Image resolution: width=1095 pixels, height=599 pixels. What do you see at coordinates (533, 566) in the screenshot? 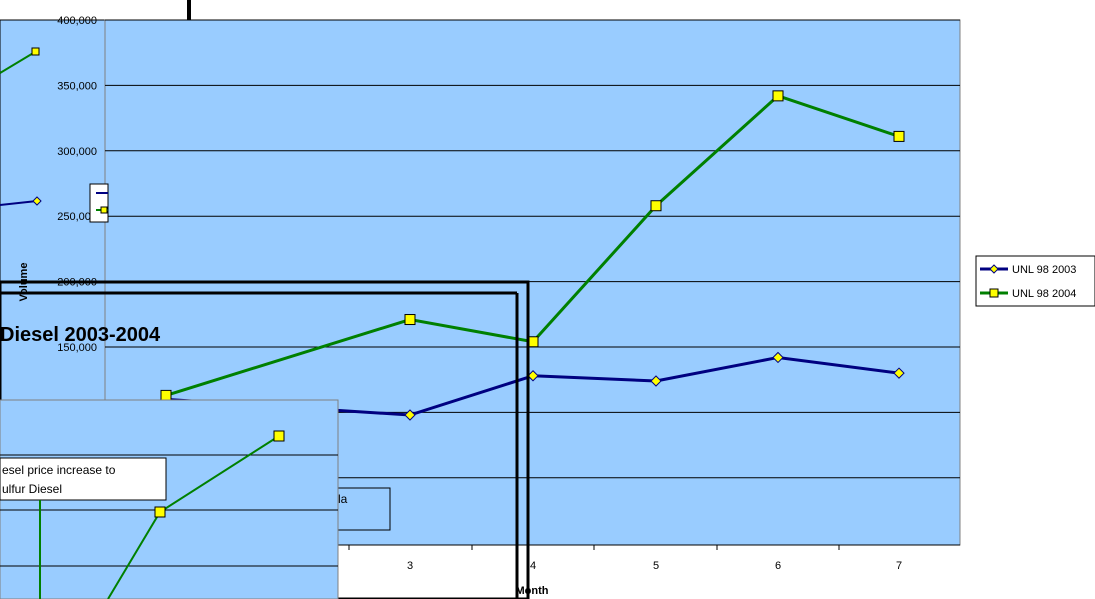
I see `x-tick-label: 4` at bounding box center [533, 566].